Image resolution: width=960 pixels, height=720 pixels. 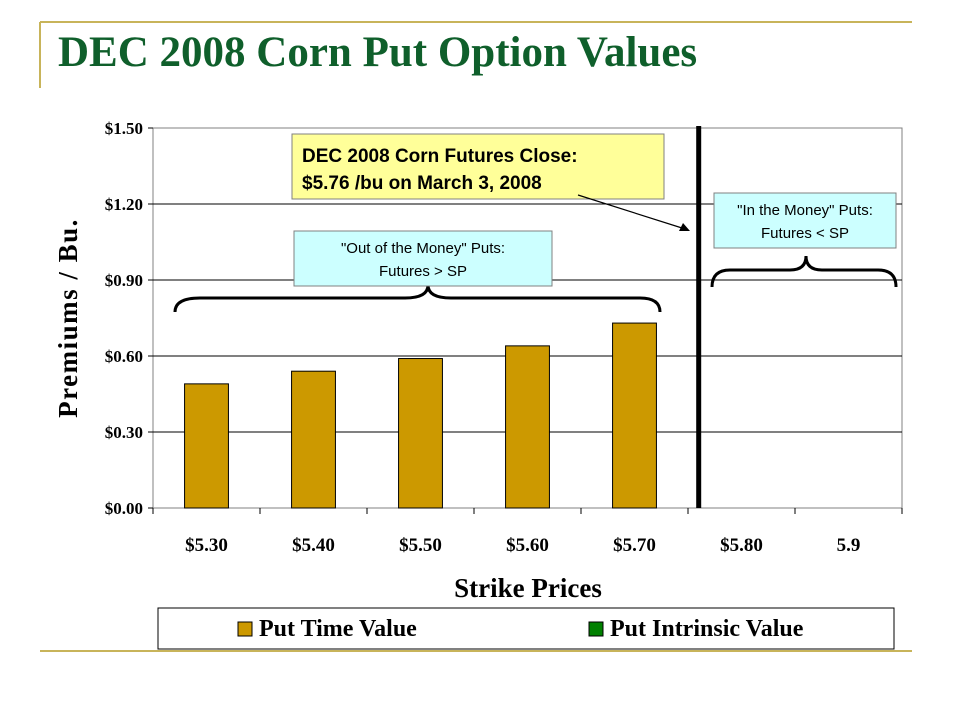 I want to click on y-axis-label: Premiums / Bu., so click(x=68, y=318).